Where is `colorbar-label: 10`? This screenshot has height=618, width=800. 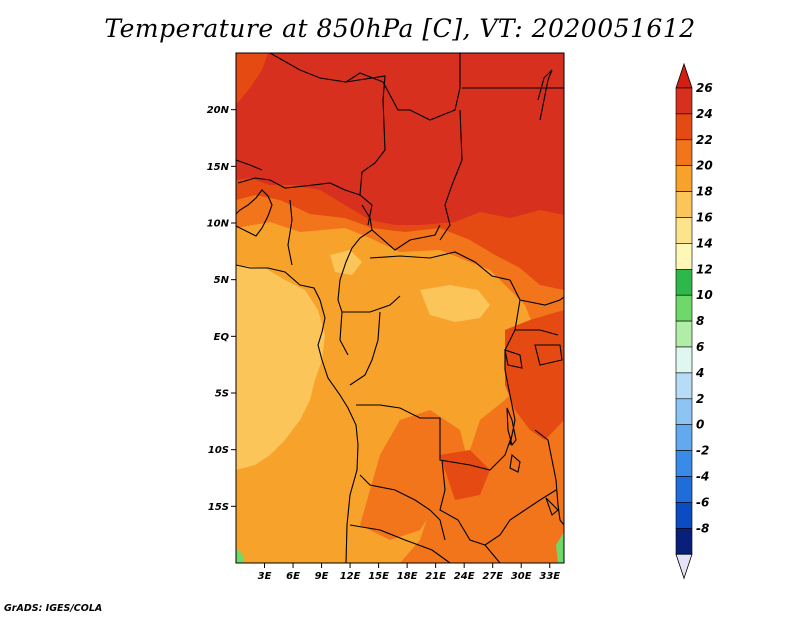
colorbar-label: 10 is located at coordinates (704, 295).